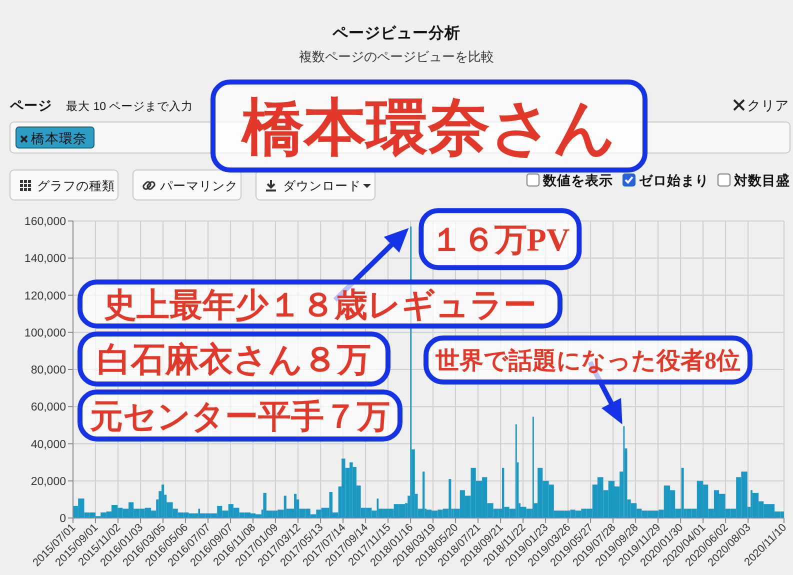 This screenshot has width=793, height=575. What do you see at coordinates (396, 56) in the screenshot?
I see `chart-subtitle: 複数ページのページビューを比較` at bounding box center [396, 56].